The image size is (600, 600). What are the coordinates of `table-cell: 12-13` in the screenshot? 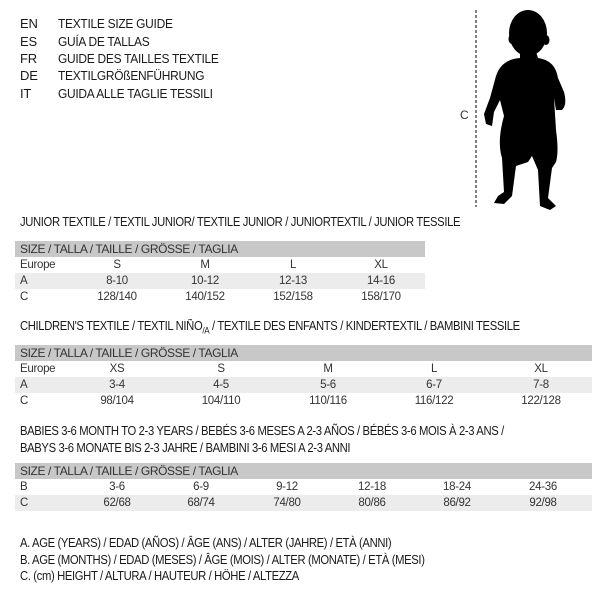 It's located at (293, 281).